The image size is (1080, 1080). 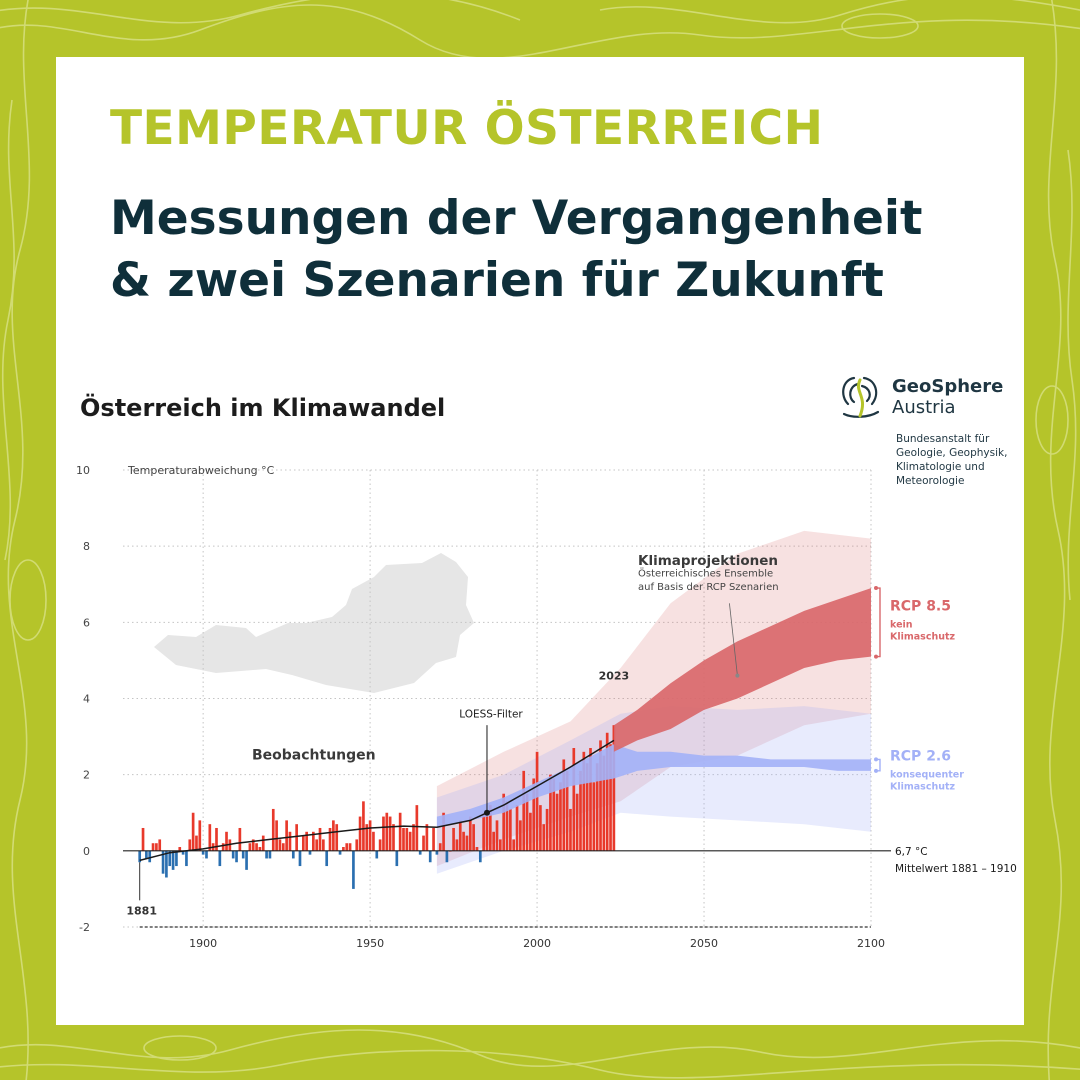 What do you see at coordinates (201, 470) in the screenshot?
I see `y-axis-label: Temperaturabweichung °C` at bounding box center [201, 470].